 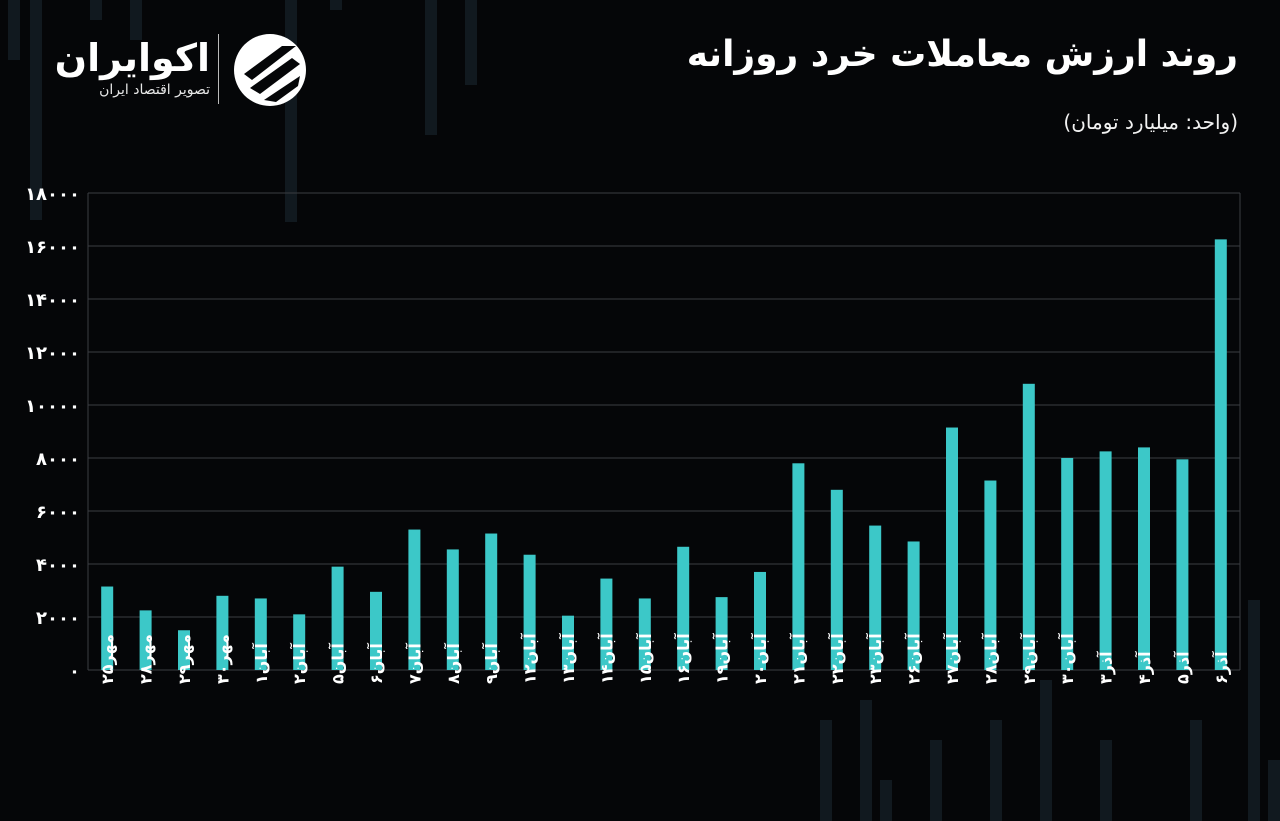 I want to click on x-tick-label: آبان۲۶, so click(x=914, y=658).